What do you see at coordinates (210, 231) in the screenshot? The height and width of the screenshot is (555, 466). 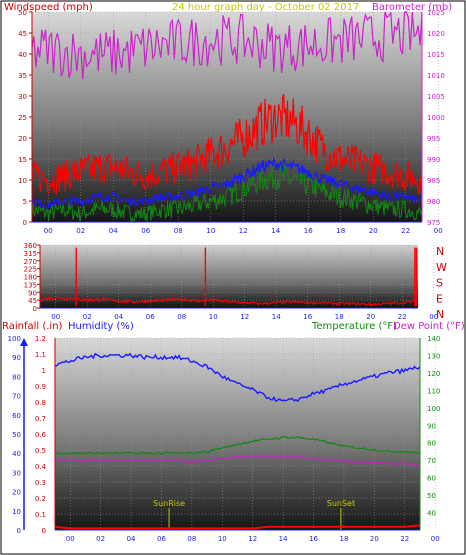 I see `wind-x-tick-label: 10` at bounding box center [210, 231].